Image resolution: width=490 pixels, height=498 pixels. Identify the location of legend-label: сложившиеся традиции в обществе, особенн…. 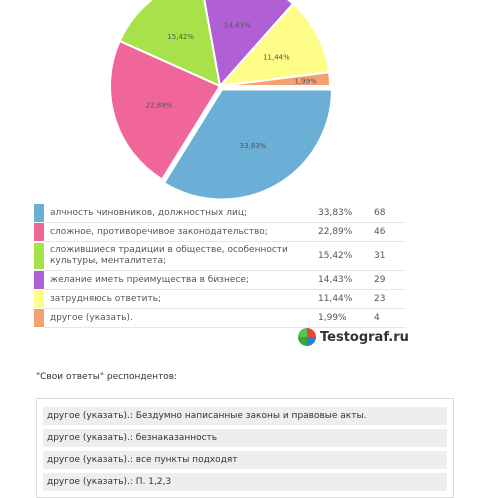
(181, 256).